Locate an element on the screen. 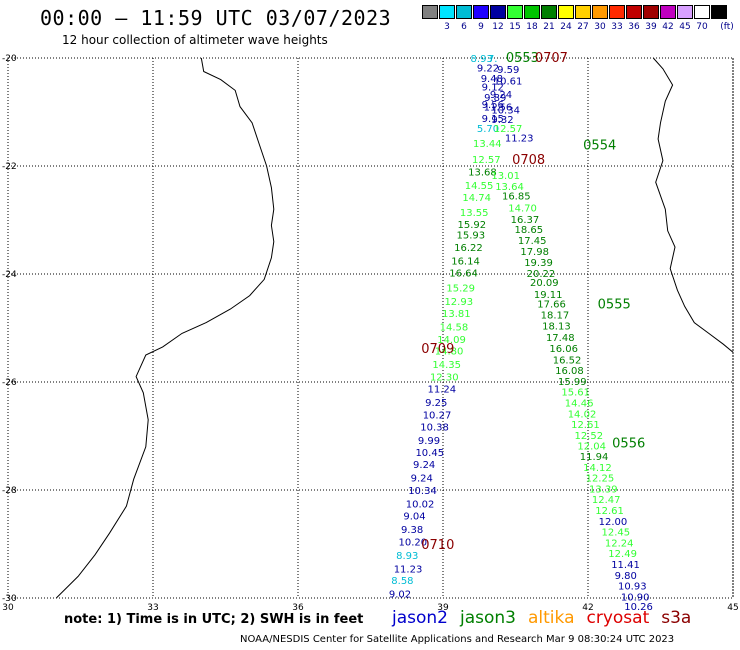  wave-height-value: 9.38 is located at coordinates (412, 530).